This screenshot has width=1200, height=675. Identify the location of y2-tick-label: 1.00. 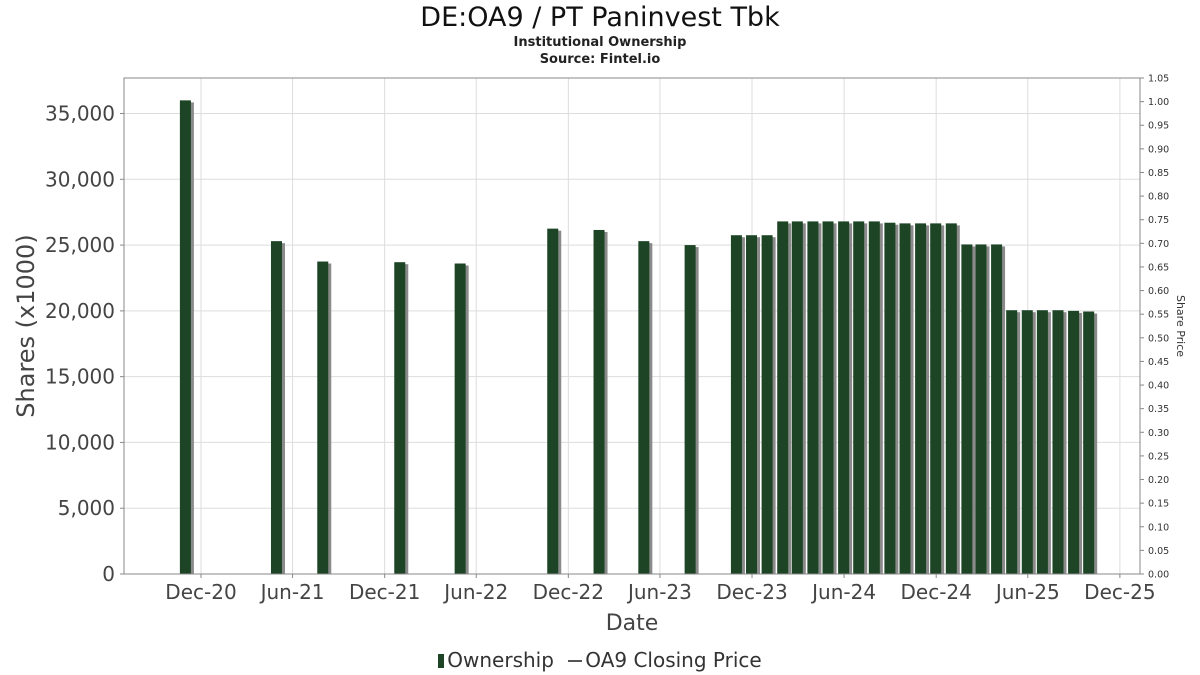
(1158, 102).